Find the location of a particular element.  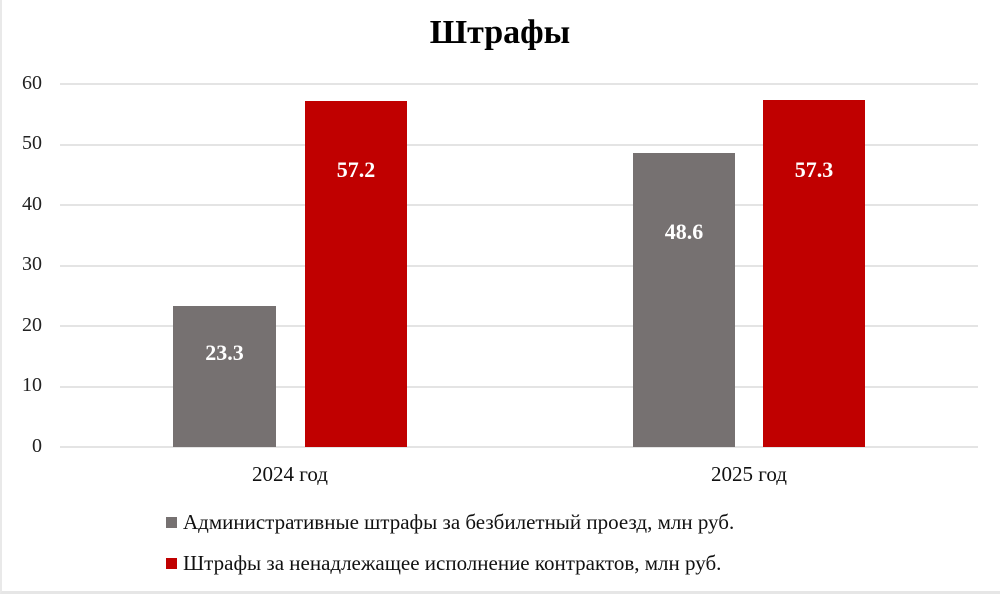

bar-value-label: 57.3 is located at coordinates (814, 169).